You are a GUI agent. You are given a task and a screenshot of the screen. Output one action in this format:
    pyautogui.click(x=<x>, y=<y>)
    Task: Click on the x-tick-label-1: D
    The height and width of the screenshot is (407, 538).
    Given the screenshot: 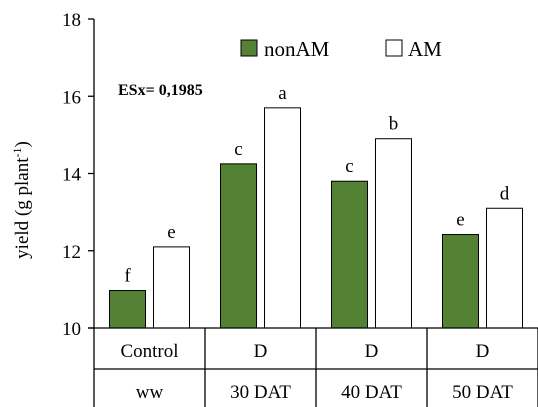 What is the action you would take?
    pyautogui.click(x=261, y=351)
    